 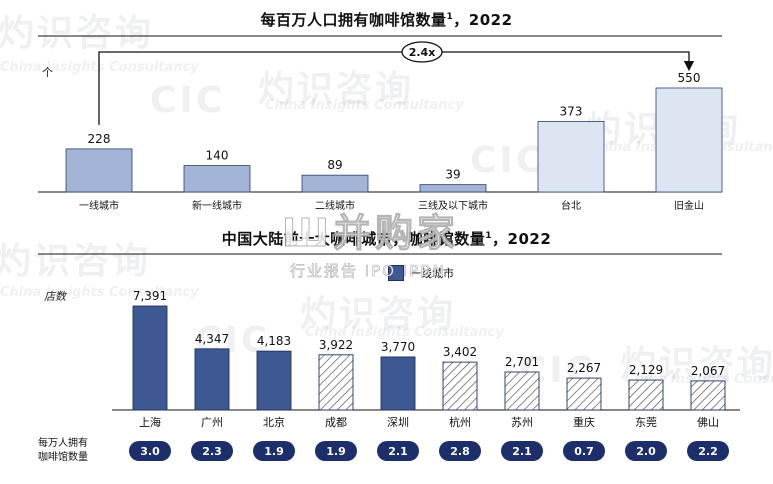 I want to click on ratio-label: 2.4x, so click(x=422, y=52).